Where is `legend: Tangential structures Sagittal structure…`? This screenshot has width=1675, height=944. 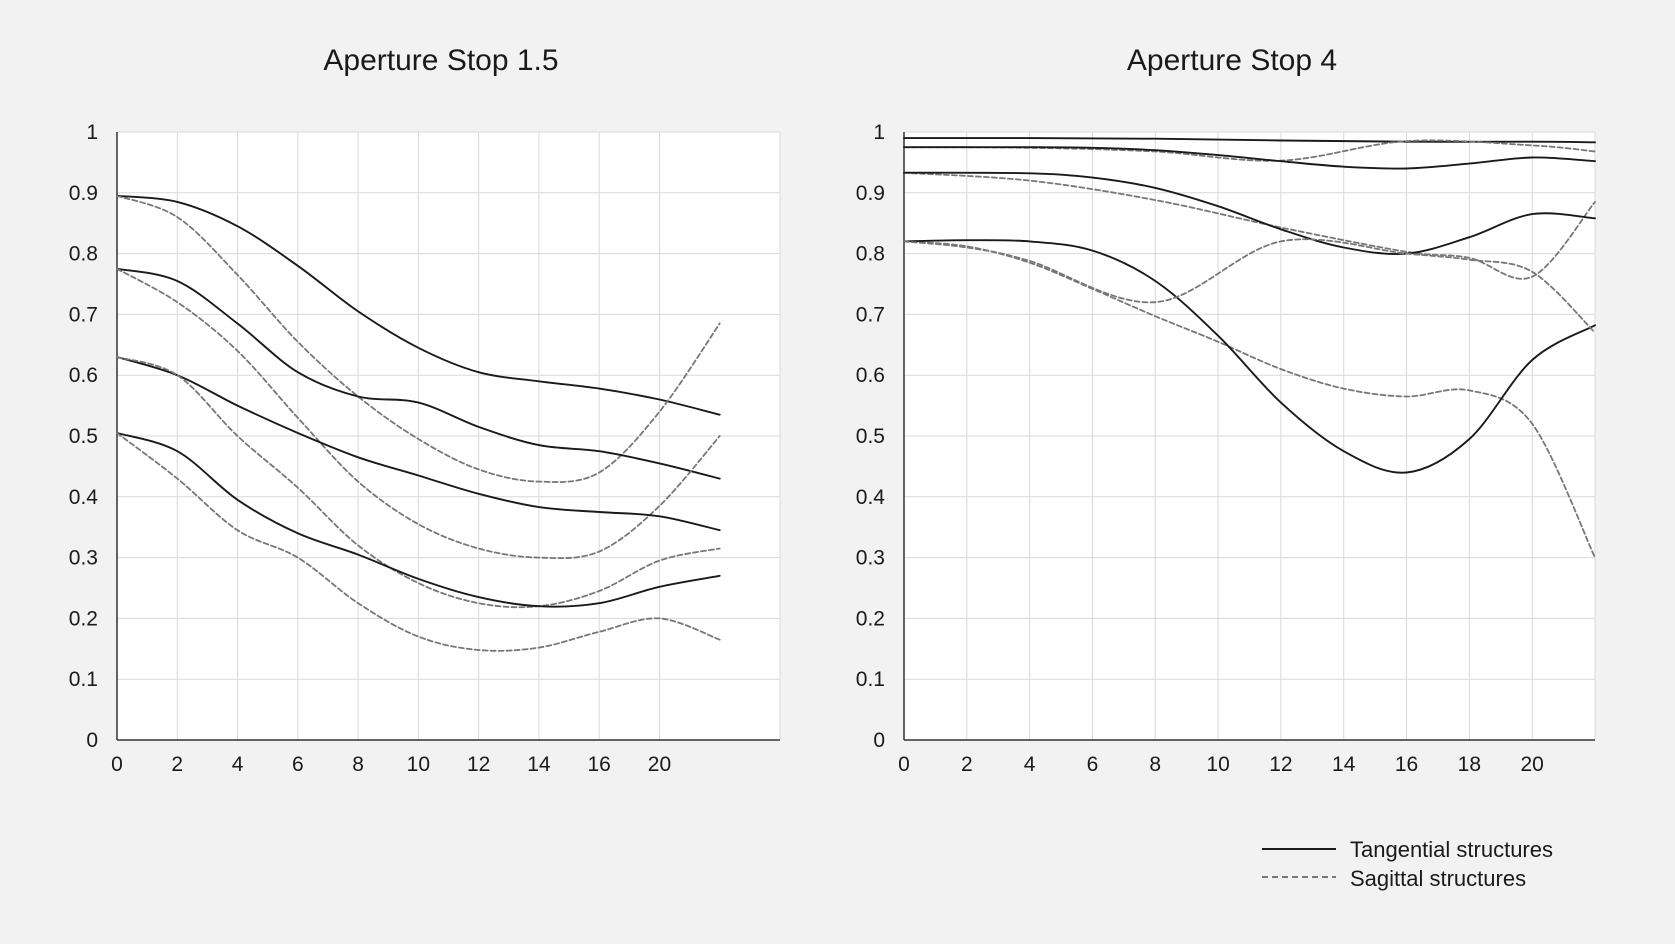 legend: Tangential structures Sagittal structure… is located at coordinates (1407, 864).